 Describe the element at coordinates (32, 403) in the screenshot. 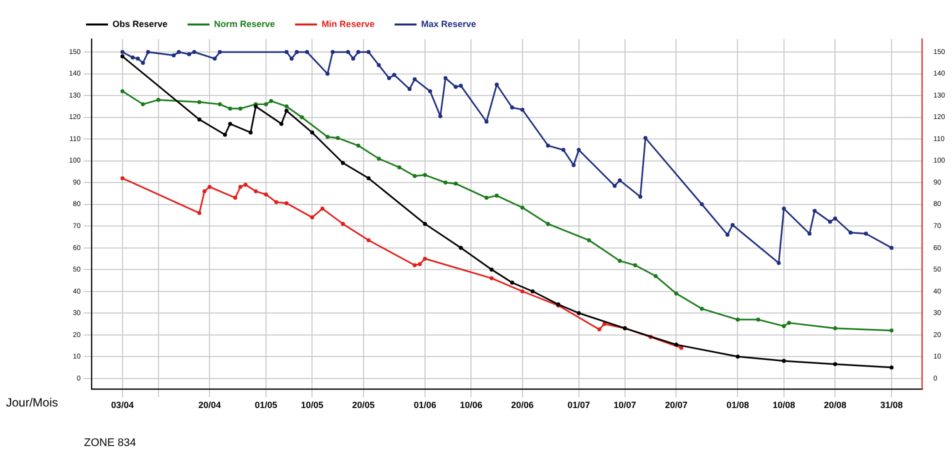

I see `x-axis-title: Jour/Mois` at that location.